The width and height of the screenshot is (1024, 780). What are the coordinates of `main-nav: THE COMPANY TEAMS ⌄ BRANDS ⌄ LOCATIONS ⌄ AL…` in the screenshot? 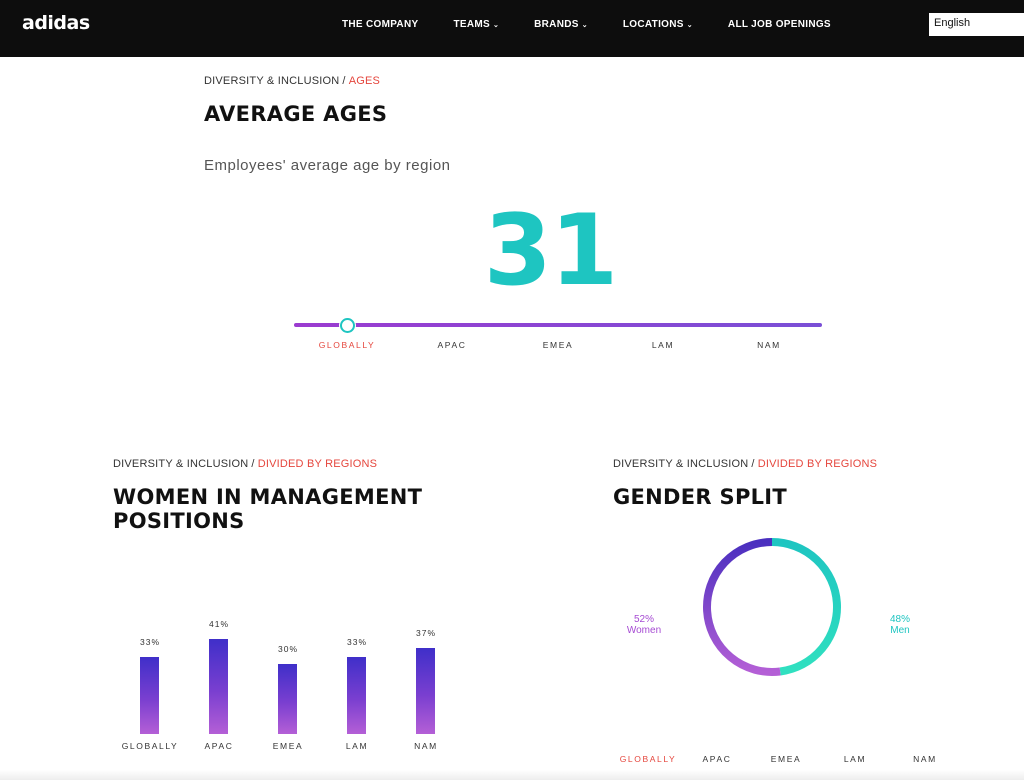 It's located at (604, 24).